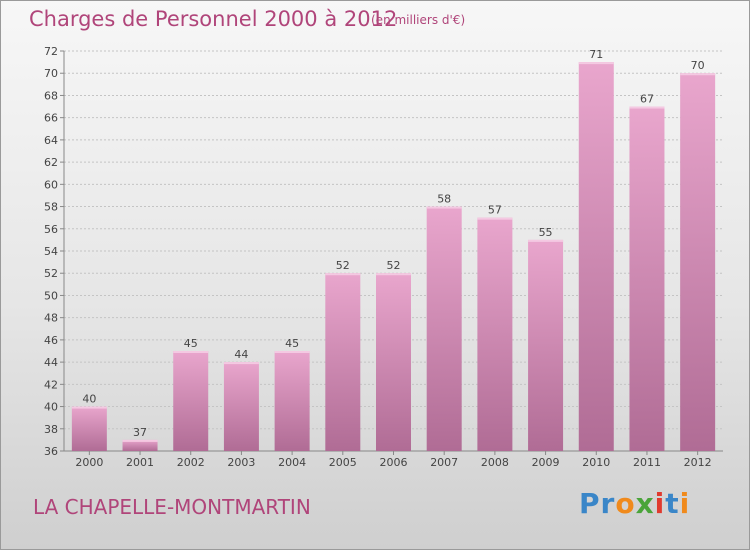 The width and height of the screenshot is (750, 550). Describe the element at coordinates (444, 199) in the screenshot. I see `bar-value-label: 58` at that location.